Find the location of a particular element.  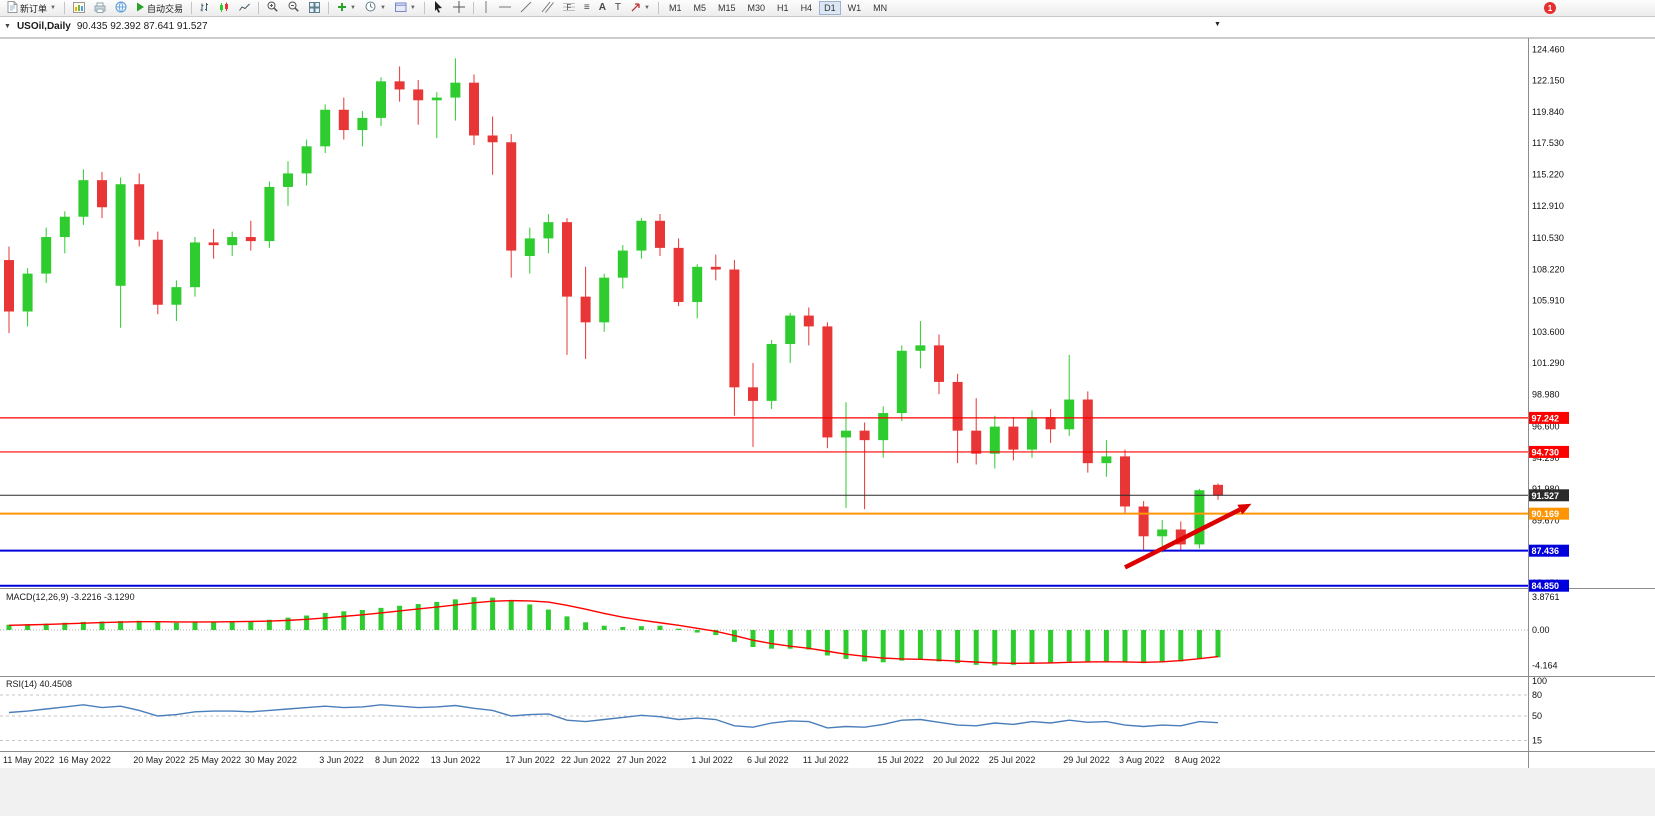

arrows-tool-button: ▼ is located at coordinates (640, 8).